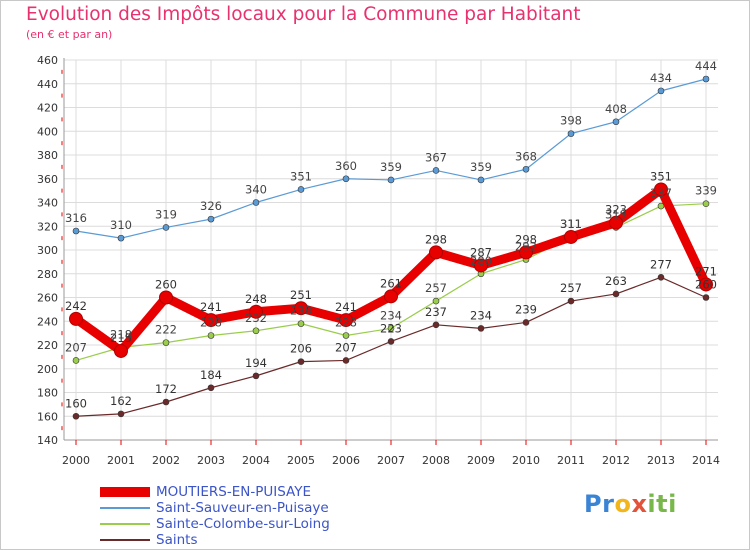 This screenshot has width=750, height=550. Describe the element at coordinates (661, 78) in the screenshot. I see `data-label-saint-sauveur-en-puisaye-2013: 434` at that location.